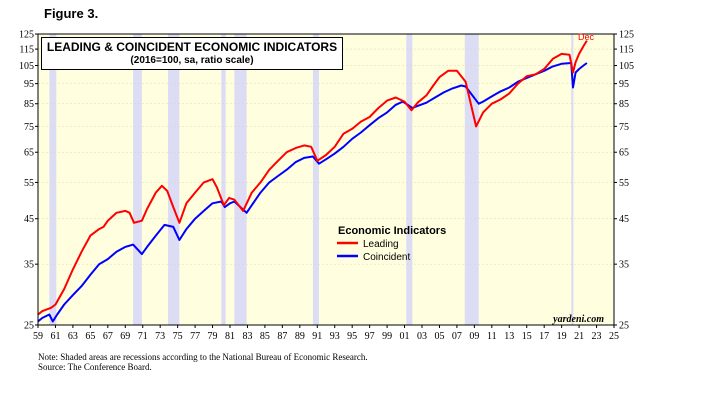 This screenshot has width=708, height=400. I want to click on x-tick-label: 01, so click(405, 336).